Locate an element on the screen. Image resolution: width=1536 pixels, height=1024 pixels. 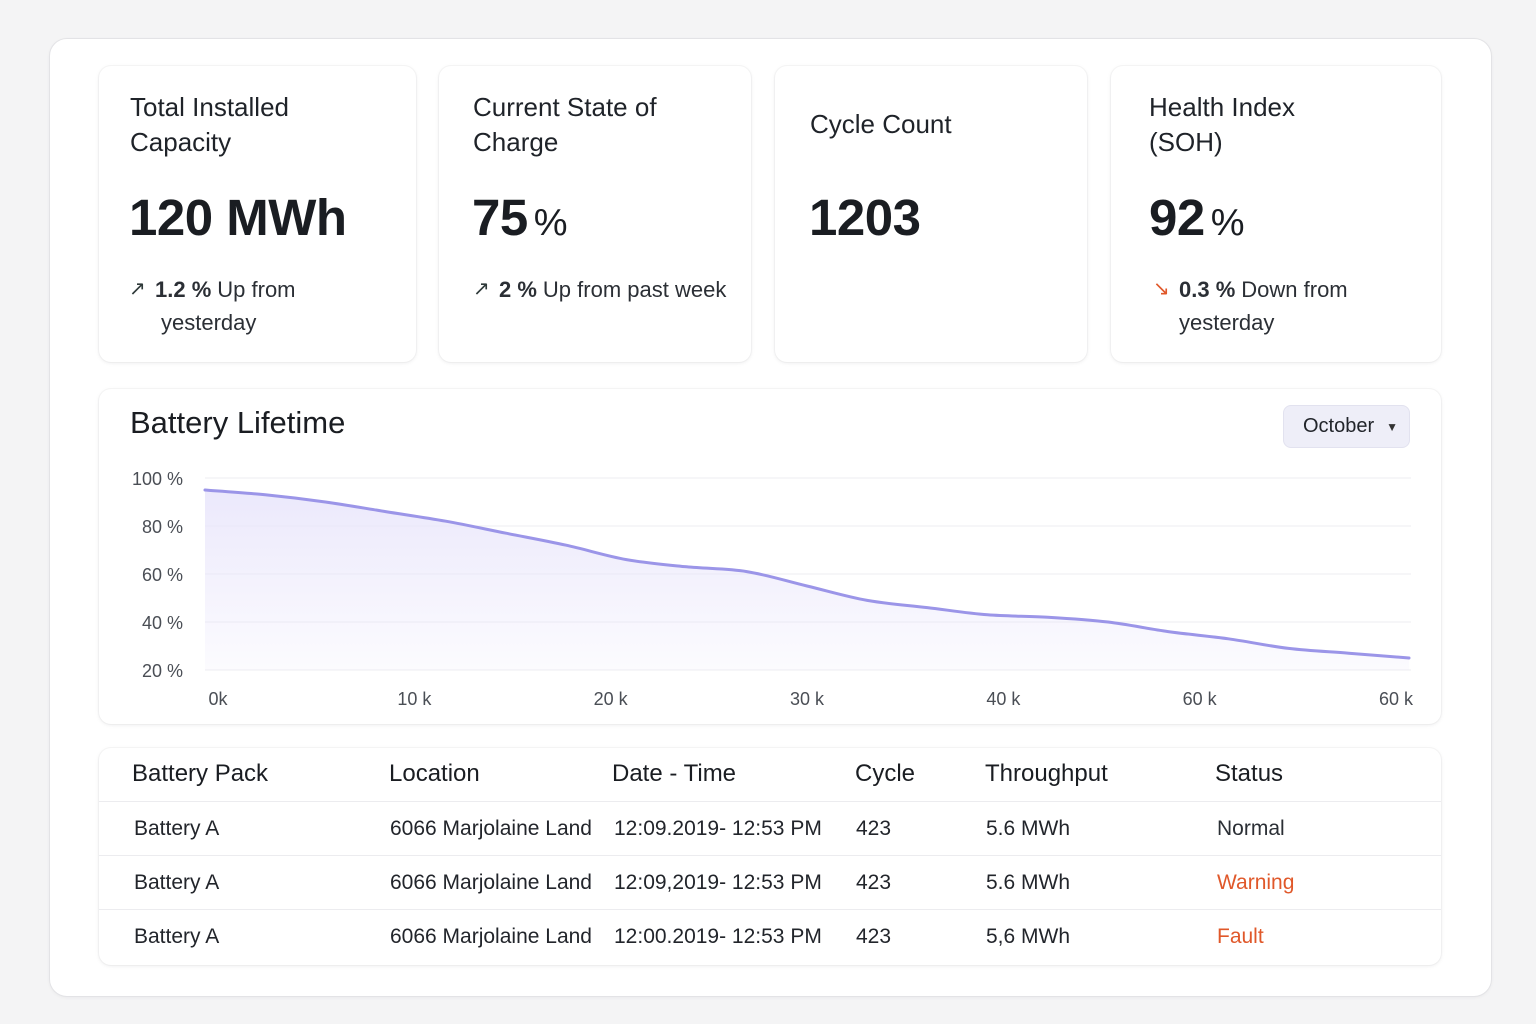
column-header-location: Location is located at coordinates (434, 773).